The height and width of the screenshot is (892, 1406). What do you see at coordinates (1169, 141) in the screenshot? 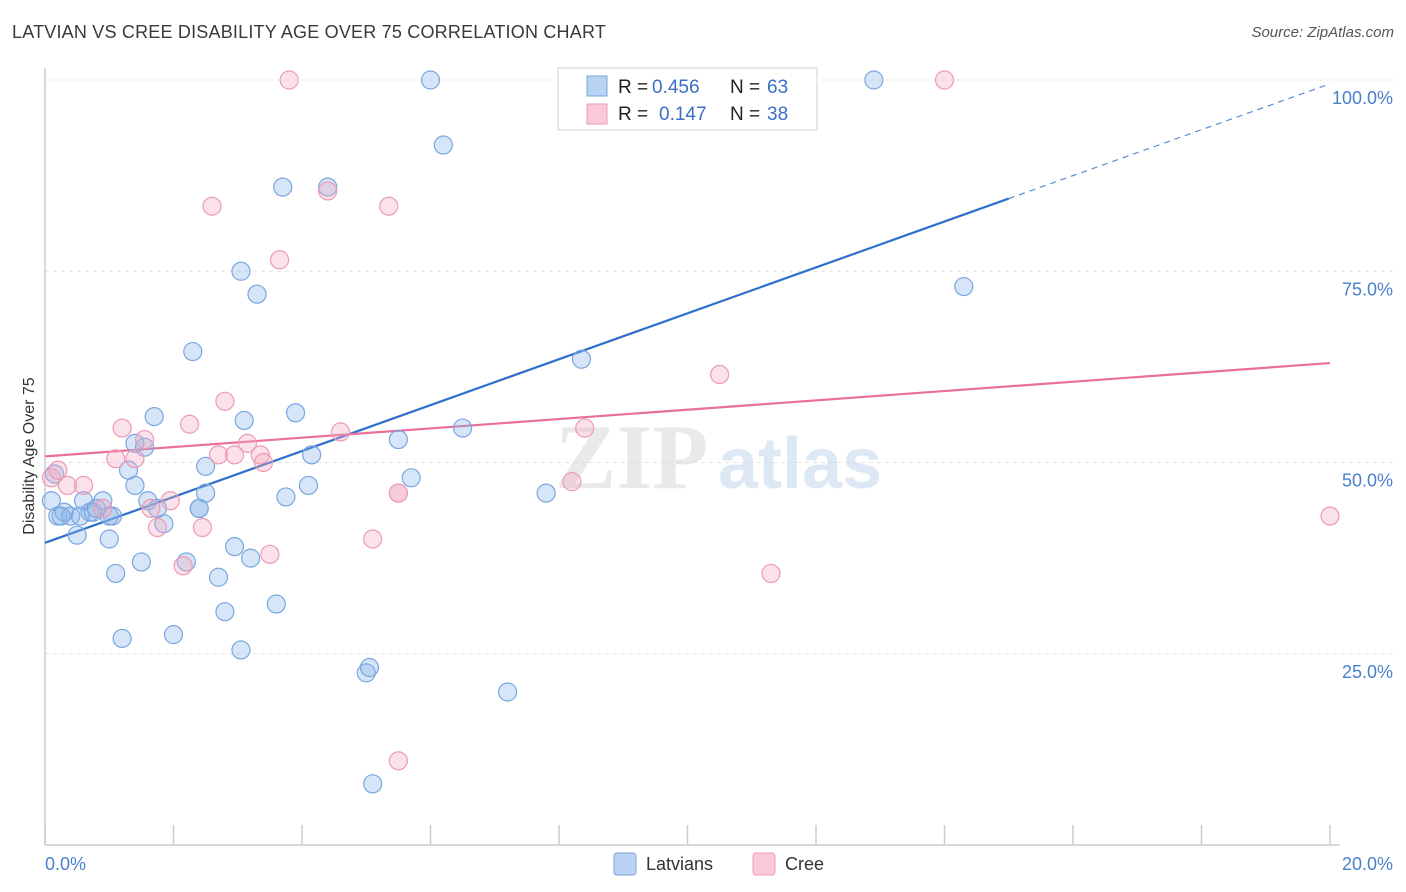
I see `latvian-trend-line-extension` at bounding box center [1169, 141].